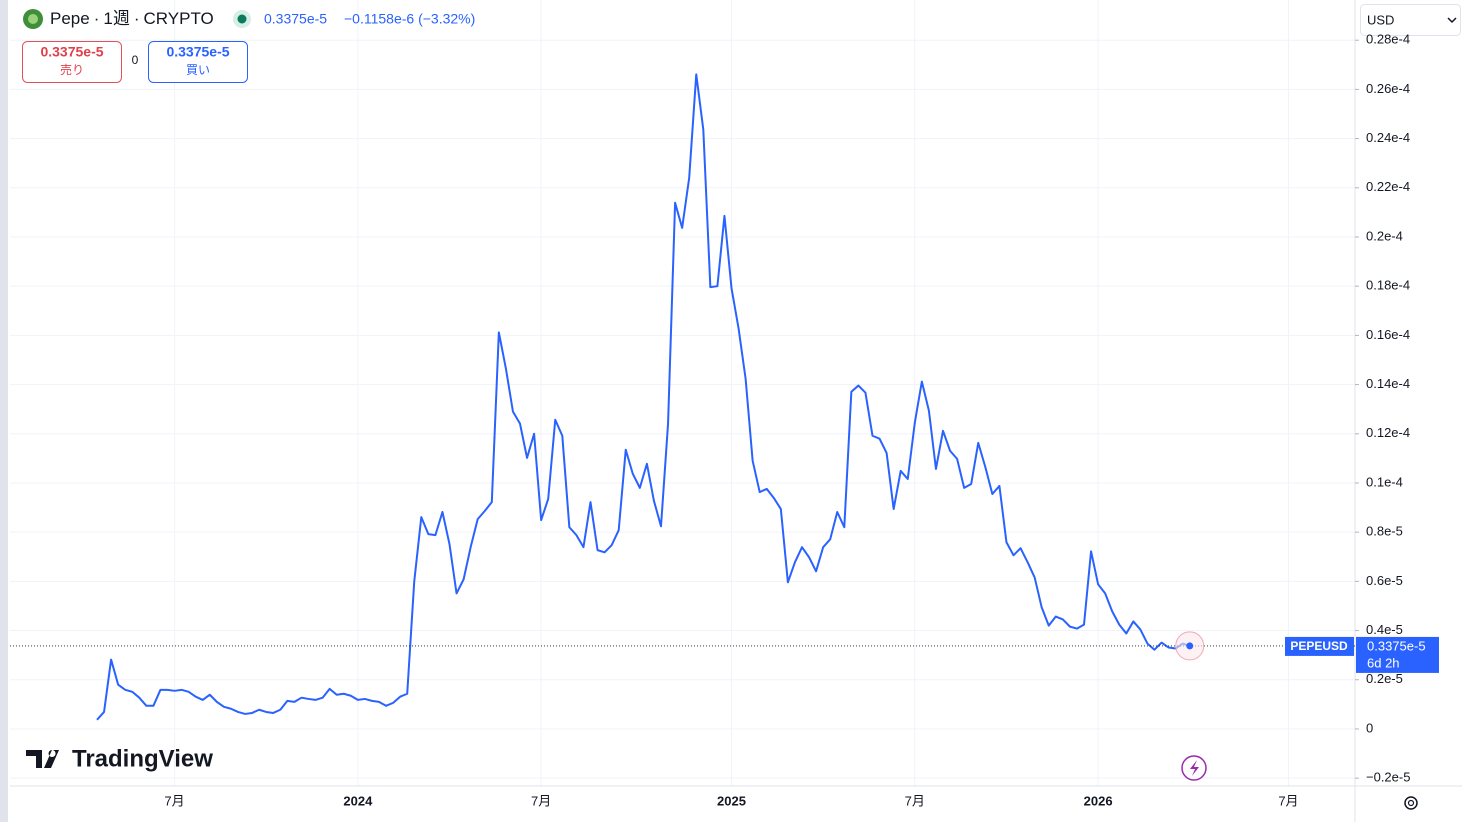 The image size is (1462, 822). I want to click on x-tick-label: 2024, so click(358, 800).